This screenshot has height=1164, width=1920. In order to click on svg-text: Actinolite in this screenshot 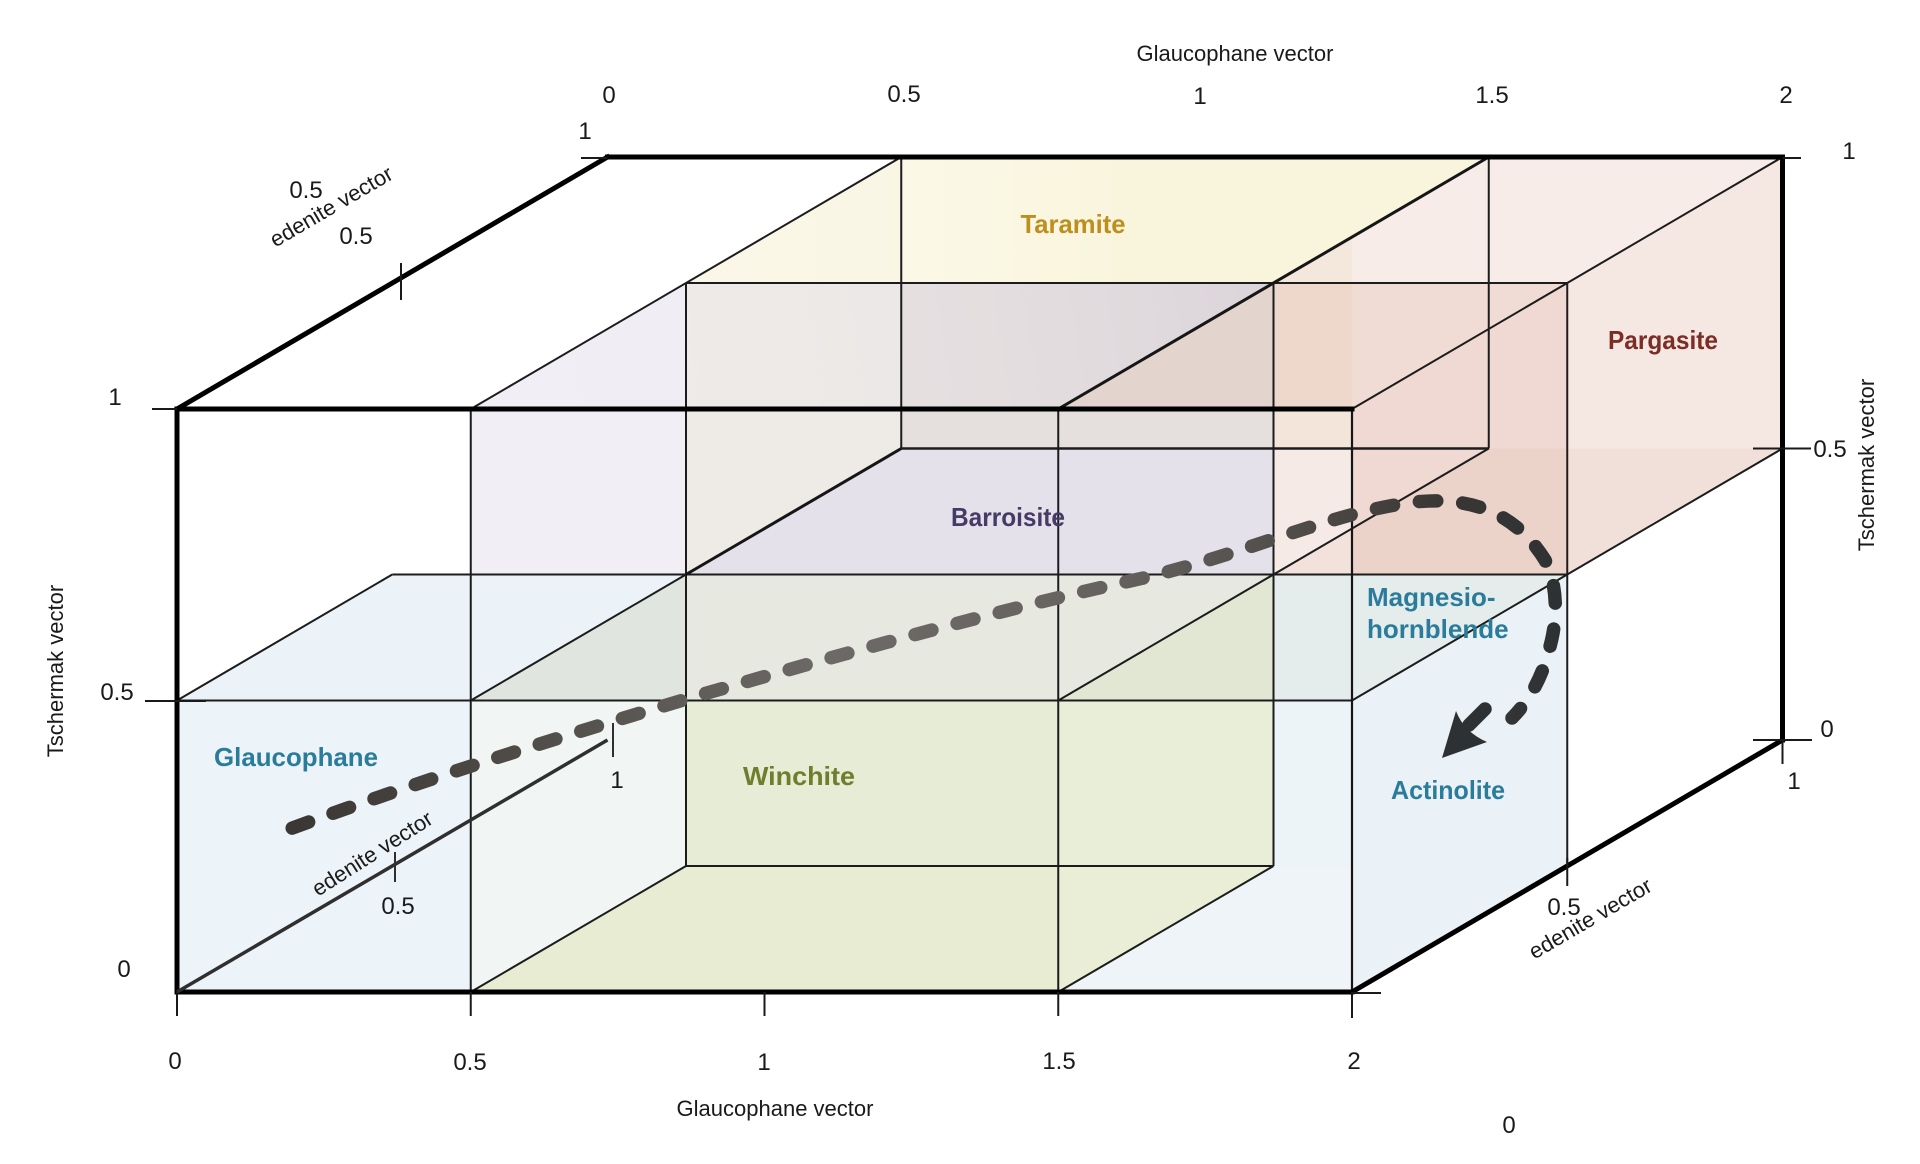, I will do `click(1448, 790)`.